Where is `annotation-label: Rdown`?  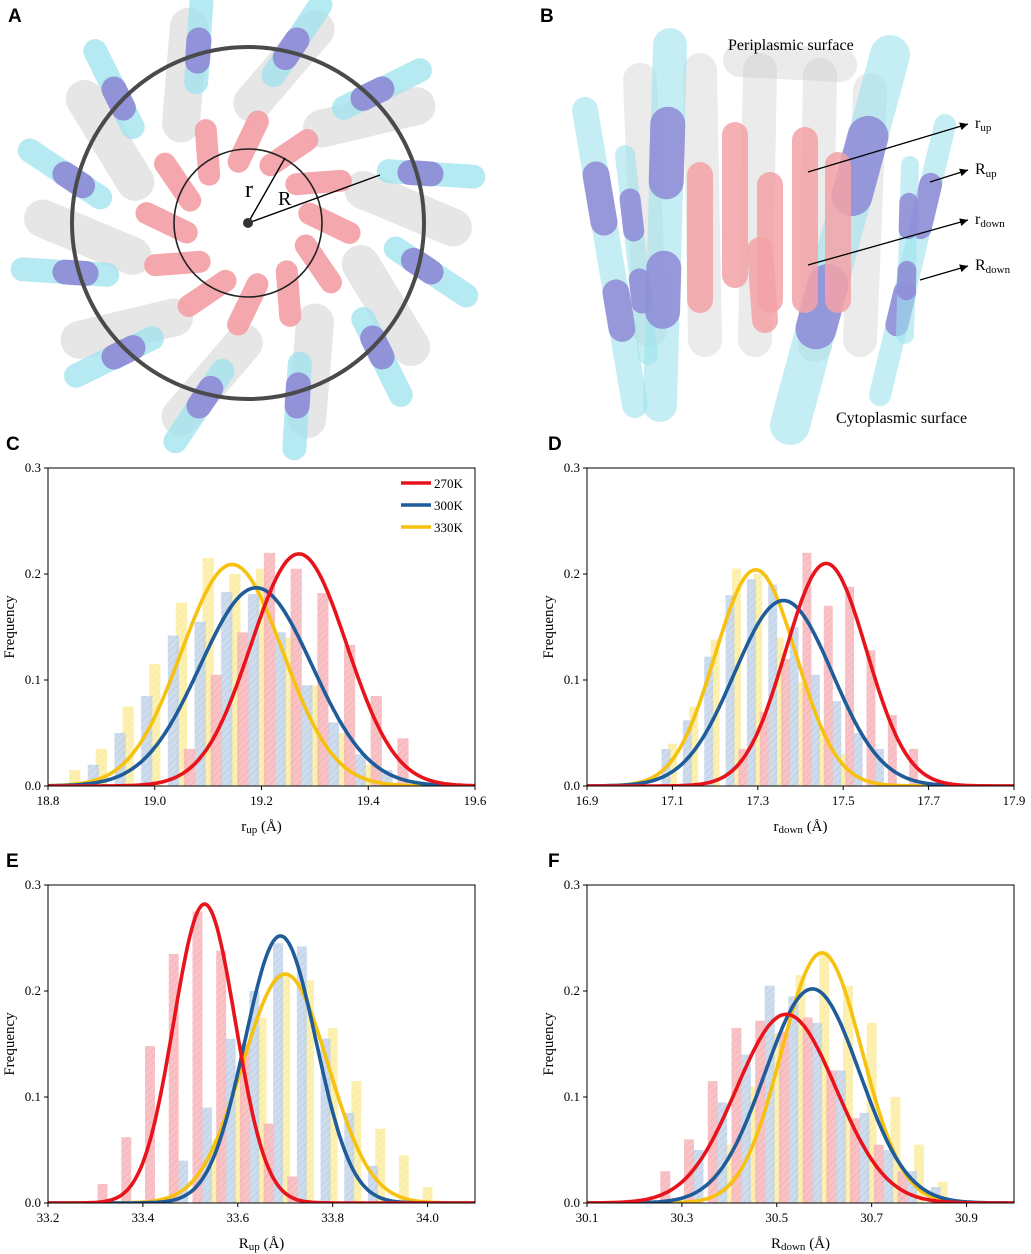 annotation-label: Rdown is located at coordinates (993, 266).